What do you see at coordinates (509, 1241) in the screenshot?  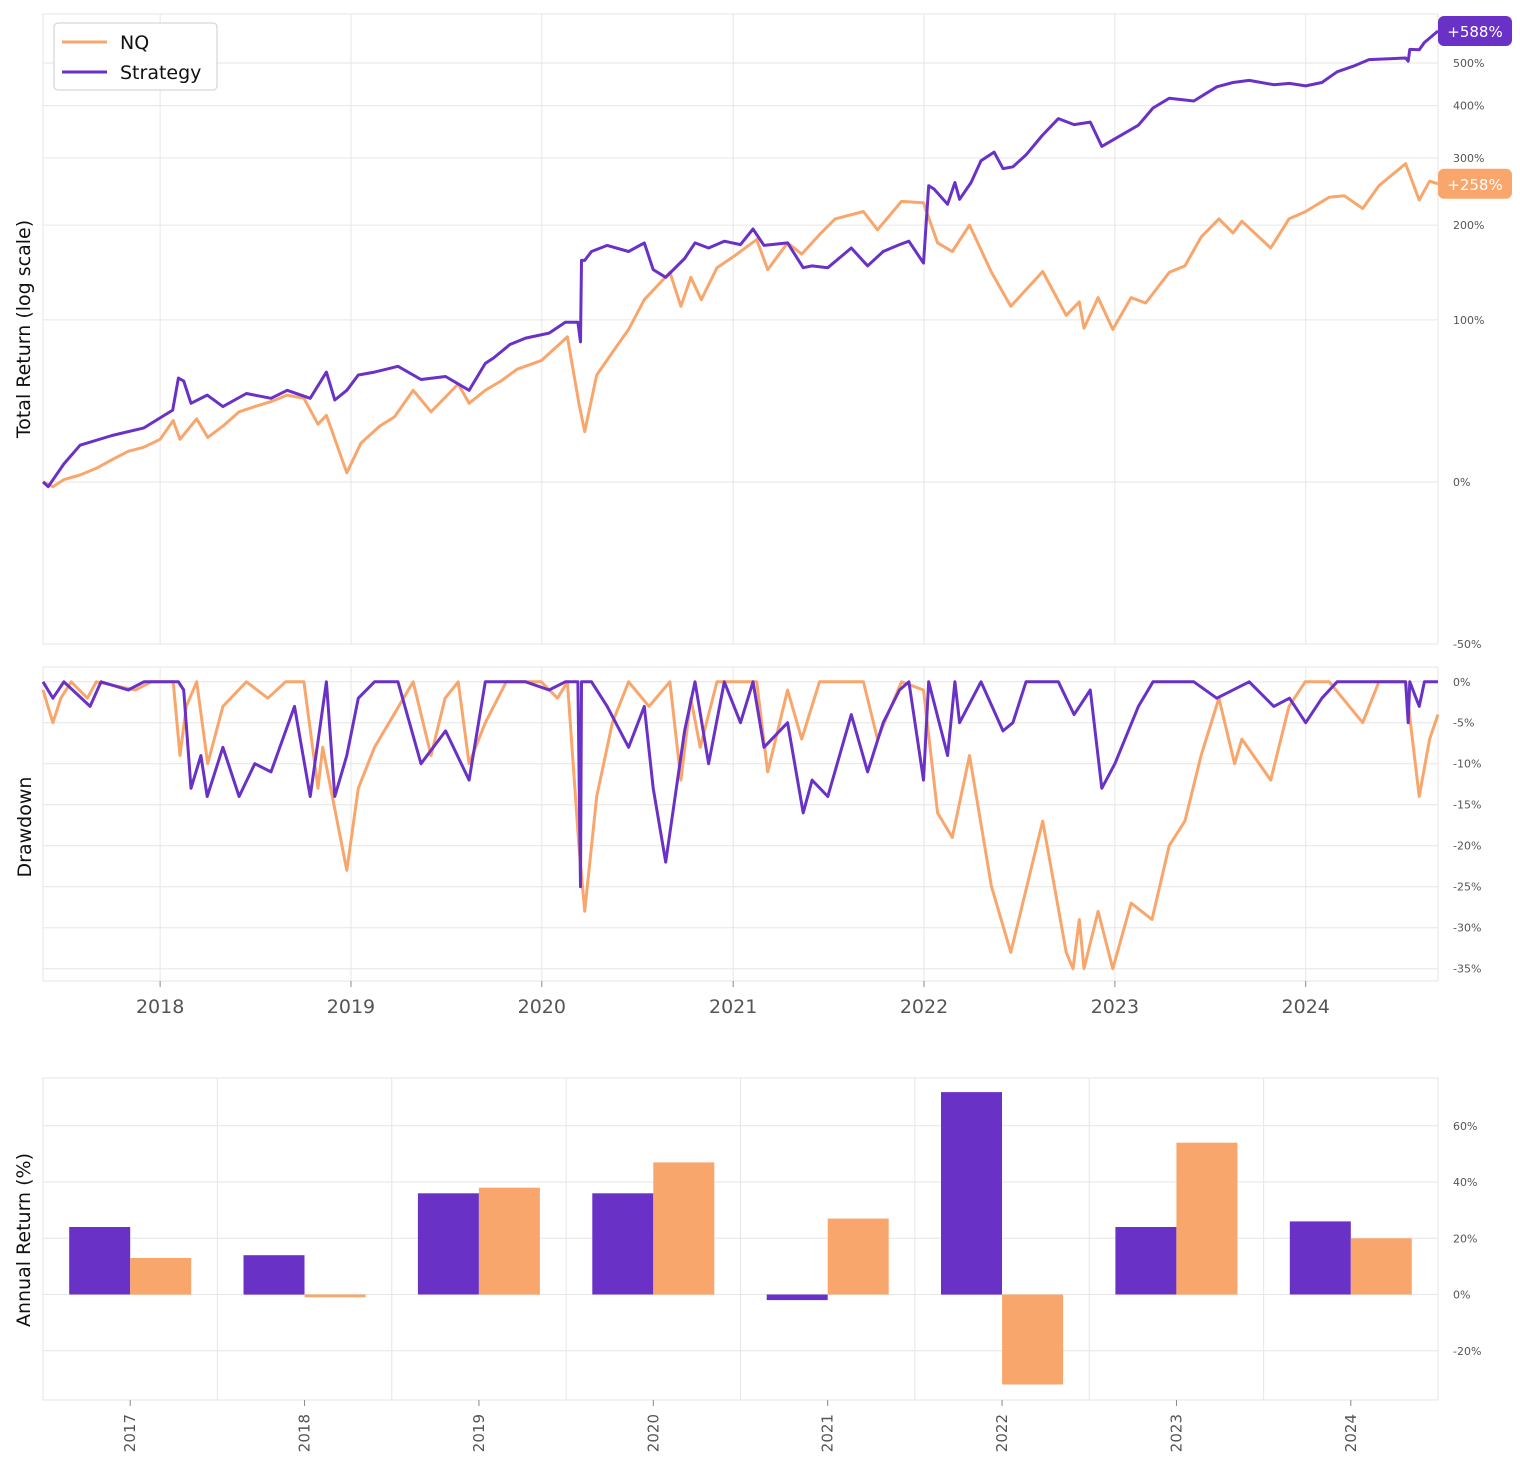 I see `bar-nq-2019` at bounding box center [509, 1241].